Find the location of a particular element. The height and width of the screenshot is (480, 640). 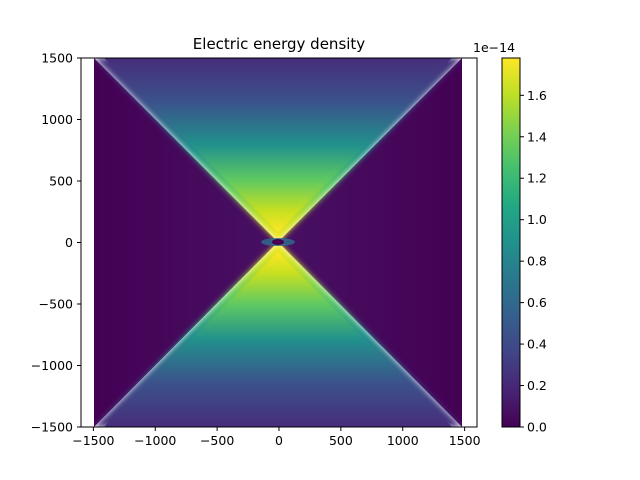

x-axis: −1500 −1000 −500 0 500 1000 1500 is located at coordinates (276, 437).